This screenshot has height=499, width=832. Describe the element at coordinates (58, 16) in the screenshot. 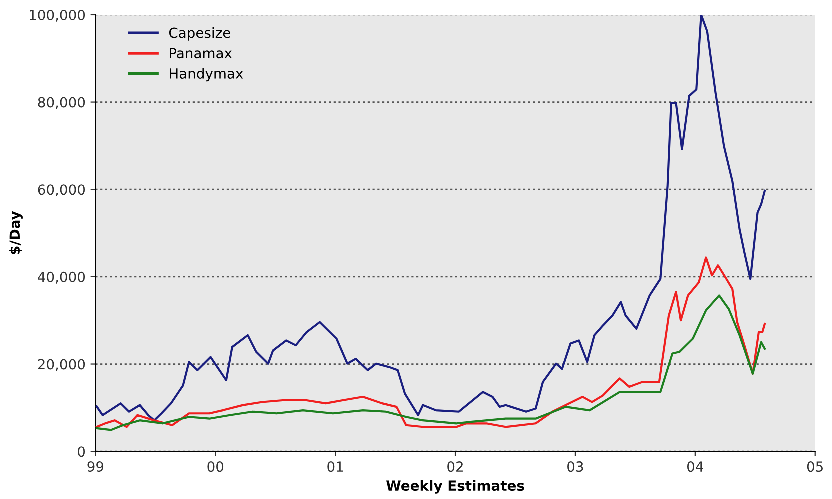

I see `y-tick-label: 100,000` at that location.